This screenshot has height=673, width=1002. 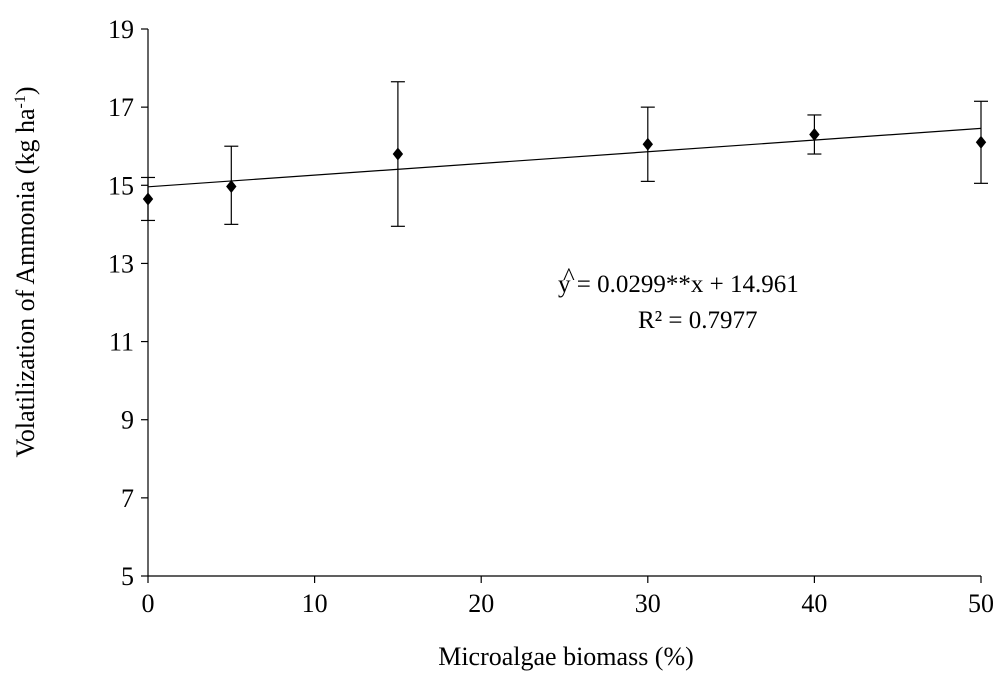 I want to click on y-axis-title-main: Volatilization of Ammonia (kg ha, so click(x=25, y=282).